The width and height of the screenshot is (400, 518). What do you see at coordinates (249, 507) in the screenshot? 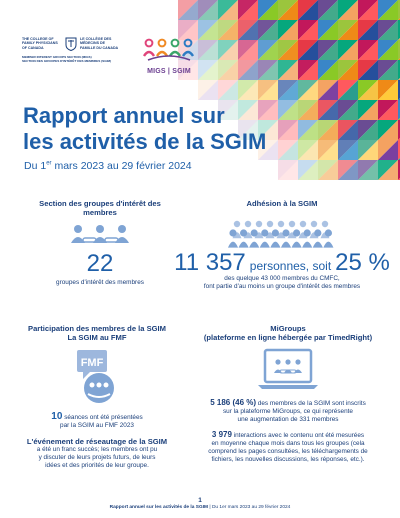
I see `footer-dates: | Du 1er mars 2023 au 29 février 2024` at bounding box center [249, 507].